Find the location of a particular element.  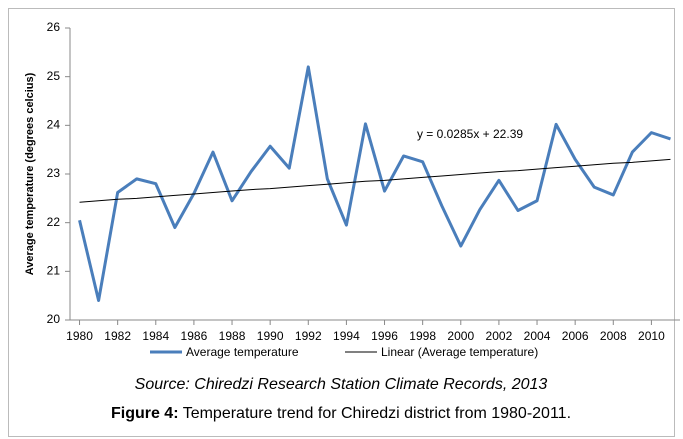

y-tick-label: 21 is located at coordinates (54, 271).